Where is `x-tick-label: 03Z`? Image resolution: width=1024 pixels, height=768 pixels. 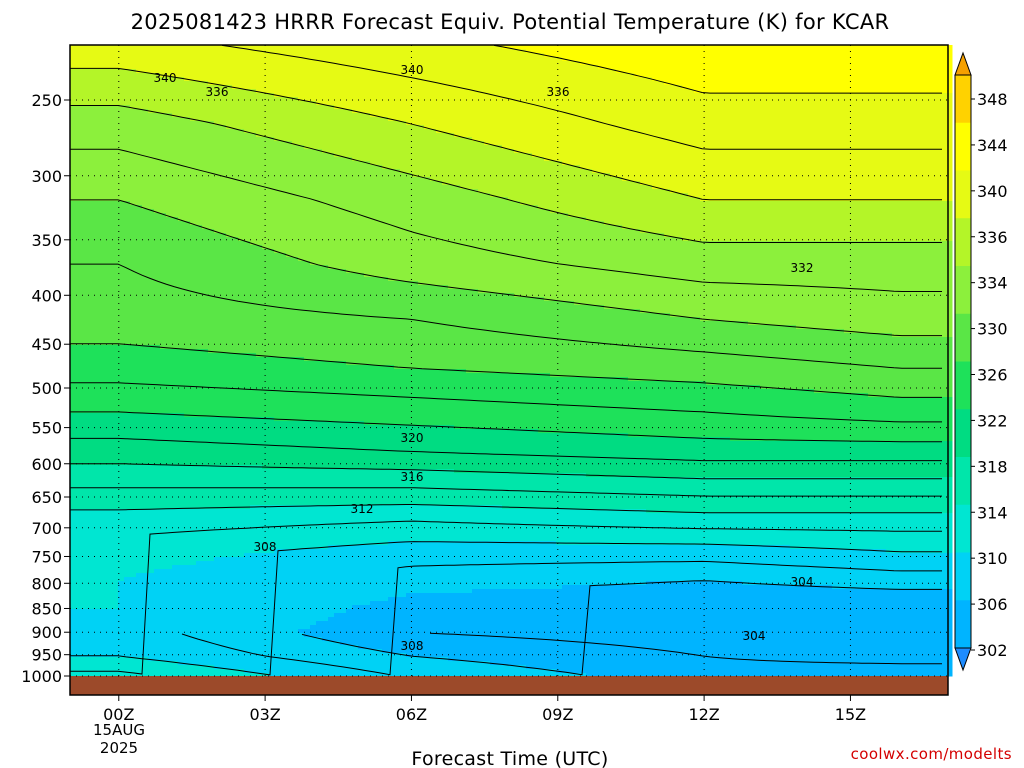 x-tick-label: 03Z is located at coordinates (264, 714).